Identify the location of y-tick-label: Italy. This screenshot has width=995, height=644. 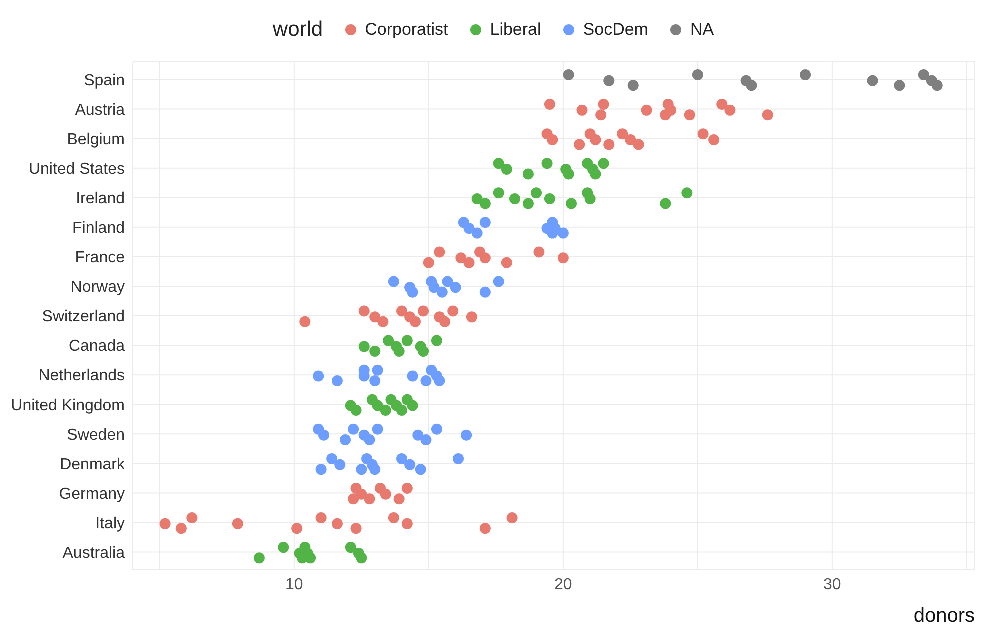
(110, 523).